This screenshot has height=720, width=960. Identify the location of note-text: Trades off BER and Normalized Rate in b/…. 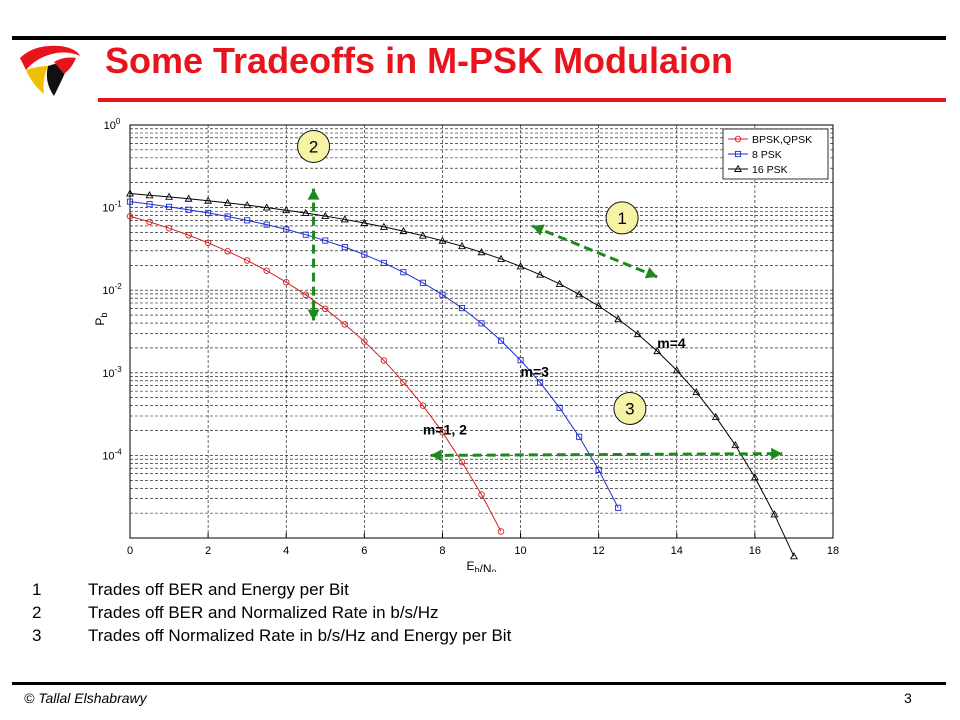
(263, 612).